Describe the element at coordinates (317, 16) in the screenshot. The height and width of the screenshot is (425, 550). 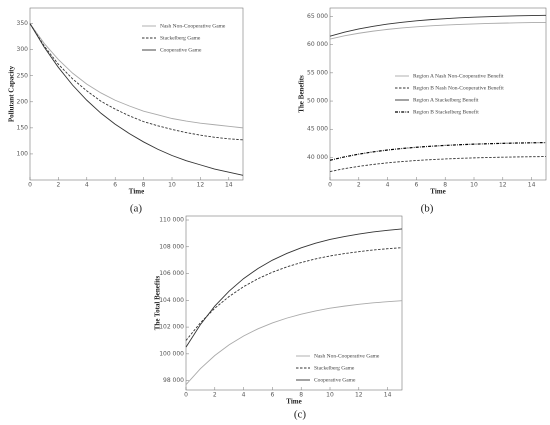
I see `y-tick-label: 65 000` at that location.